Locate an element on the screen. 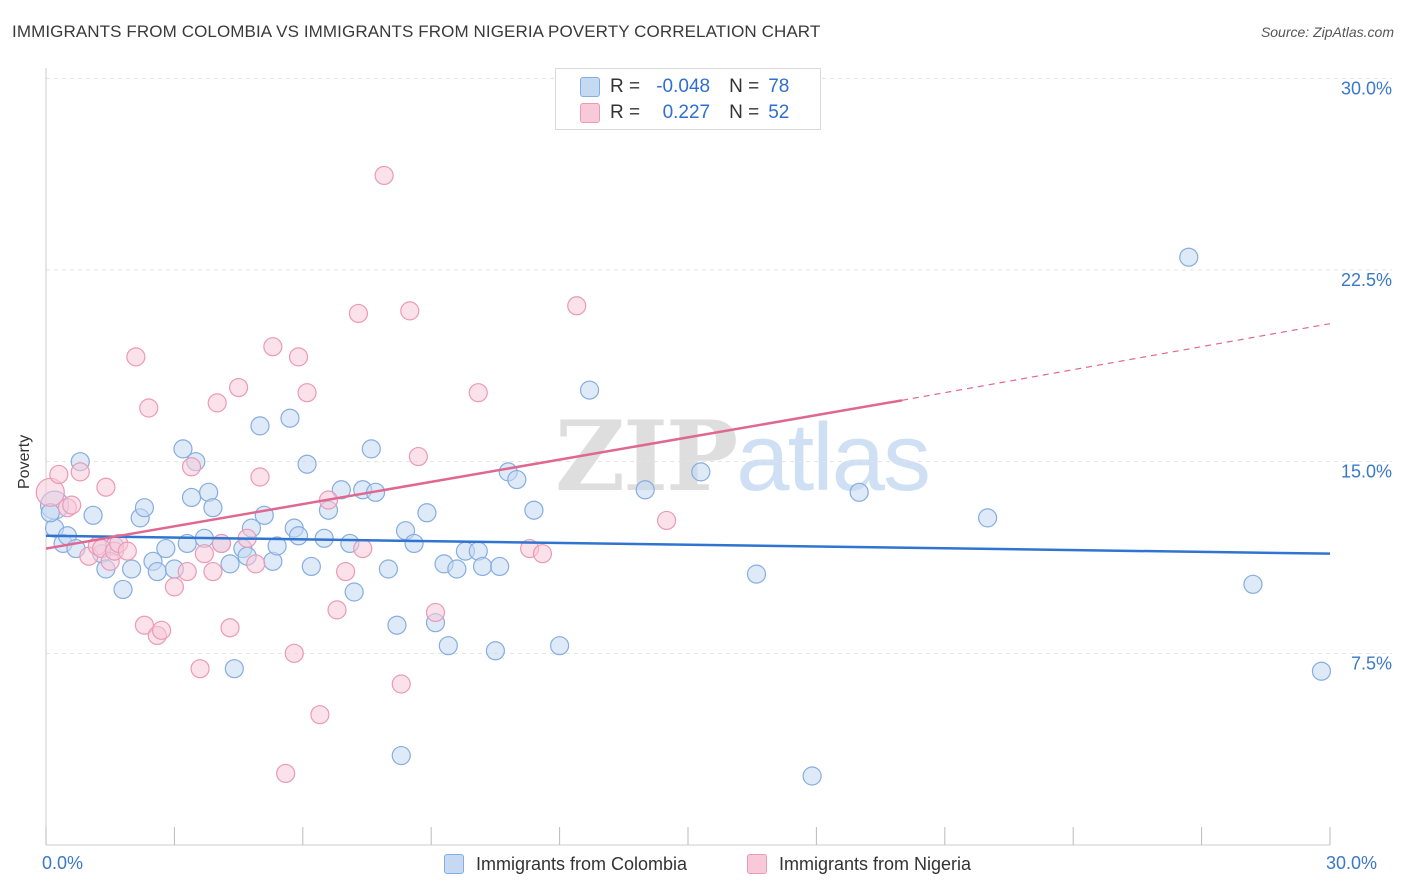  x-tick-label-max: 30.0% is located at coordinates (1352, 863).